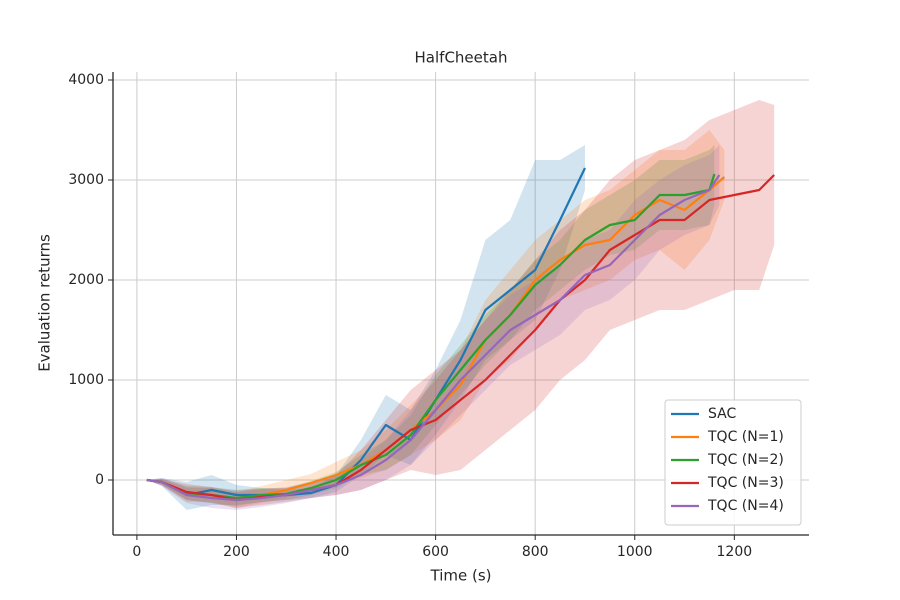 Image resolution: width=900 pixels, height=600 pixels. I want to click on legend-label: TQC (N=1), so click(745, 437).